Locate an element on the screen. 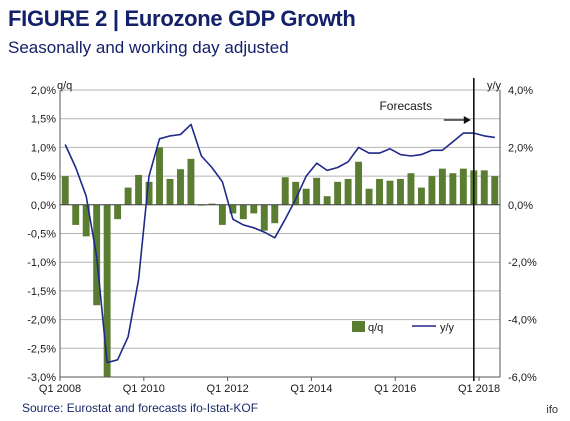  right-axis-ticks: 4,0% 2,0% 0,0% -2,0% -4,0% -6,0% is located at coordinates (522, 234).